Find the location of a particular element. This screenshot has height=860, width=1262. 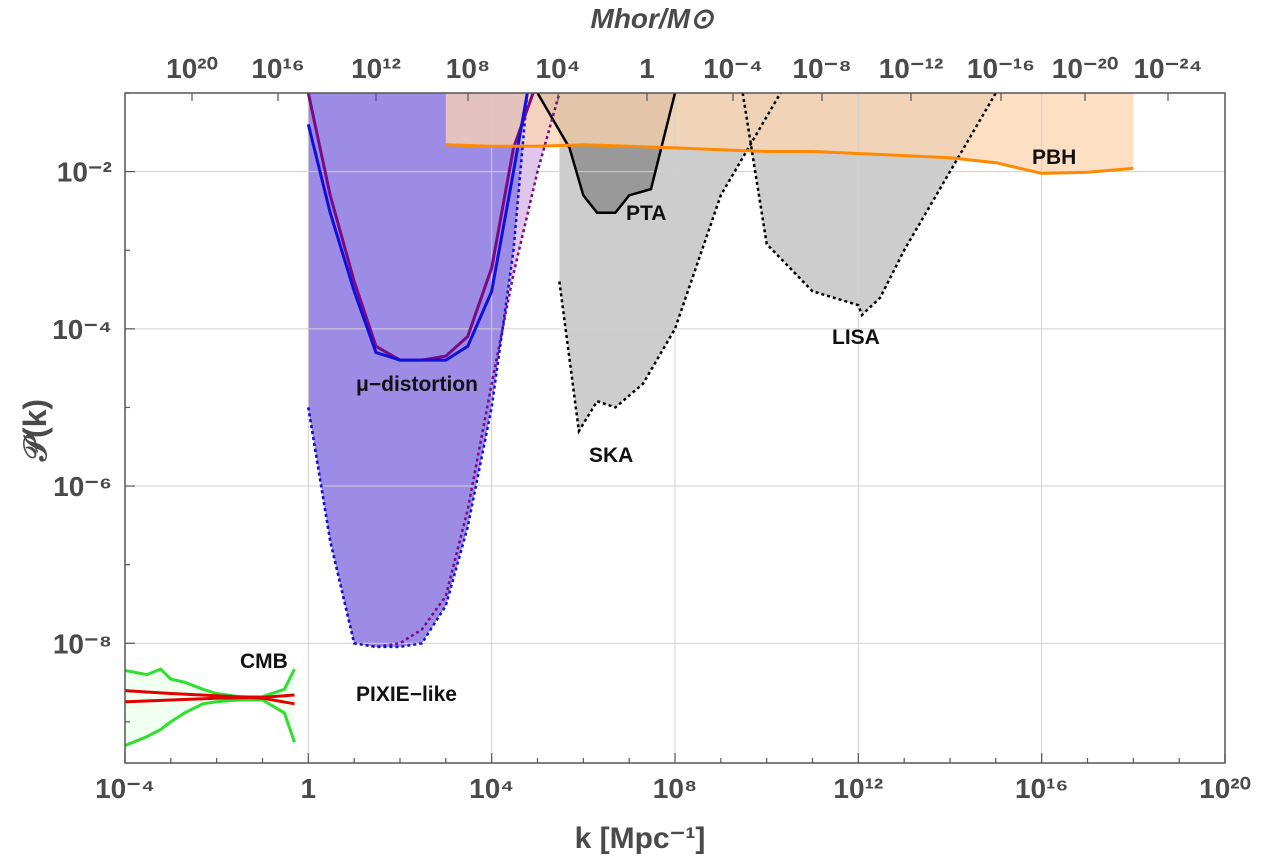

y-axis-title: 𝒫(k) is located at coordinates (35, 430).